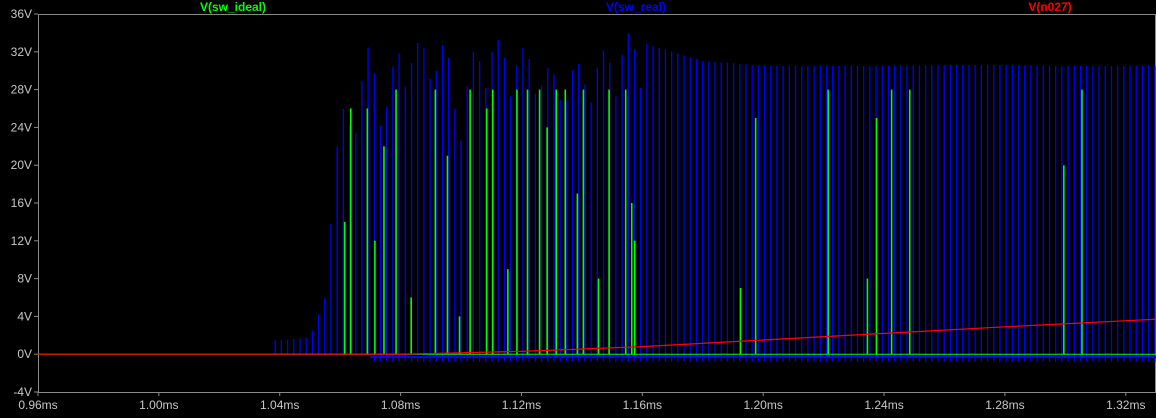 The image size is (1156, 418). Describe the element at coordinates (279, 405) in the screenshot. I see `x-tick-label: 1.04ms` at that location.